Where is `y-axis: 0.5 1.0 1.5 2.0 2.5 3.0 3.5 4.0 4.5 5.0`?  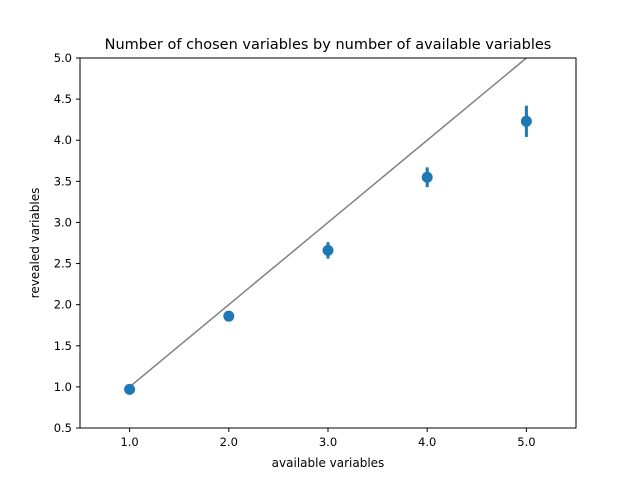 y-axis: 0.5 1.0 1.5 2.0 2.5 3.0 3.5 4.0 4.5 5.0 is located at coordinates (67, 243).